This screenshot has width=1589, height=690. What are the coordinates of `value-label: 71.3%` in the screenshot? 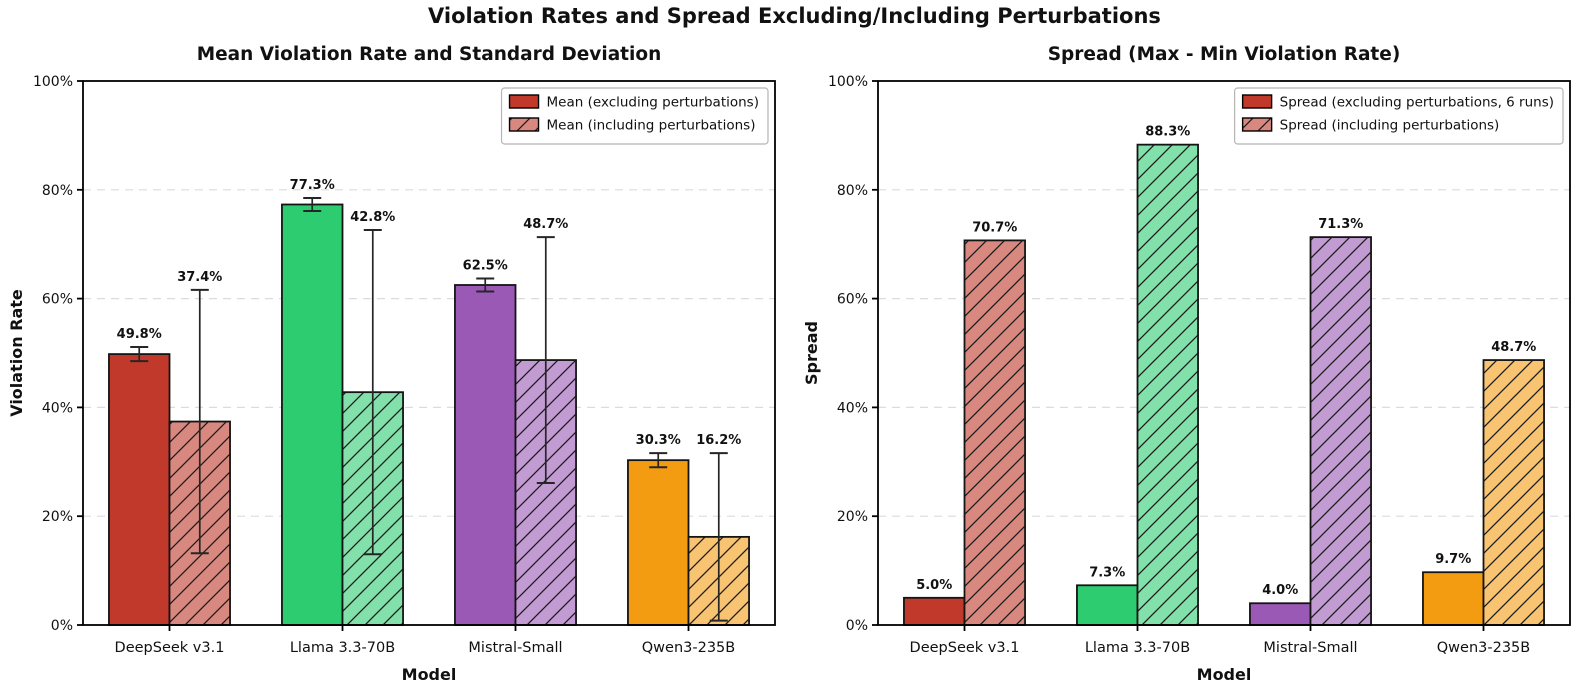 It's located at (1340, 224).